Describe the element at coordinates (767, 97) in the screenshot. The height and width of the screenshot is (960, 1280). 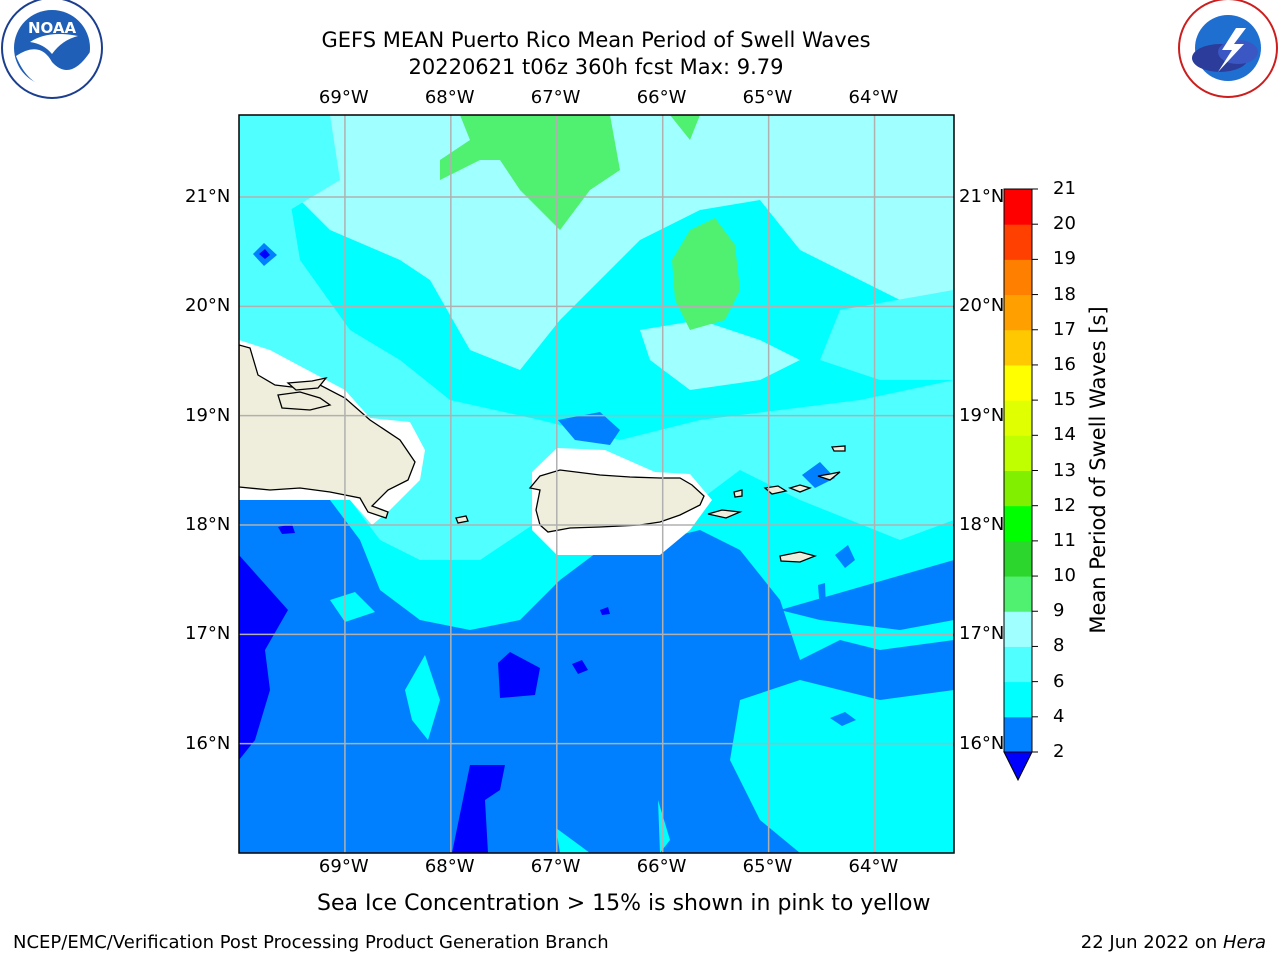
I see `lon-label-top: 65°W` at that location.